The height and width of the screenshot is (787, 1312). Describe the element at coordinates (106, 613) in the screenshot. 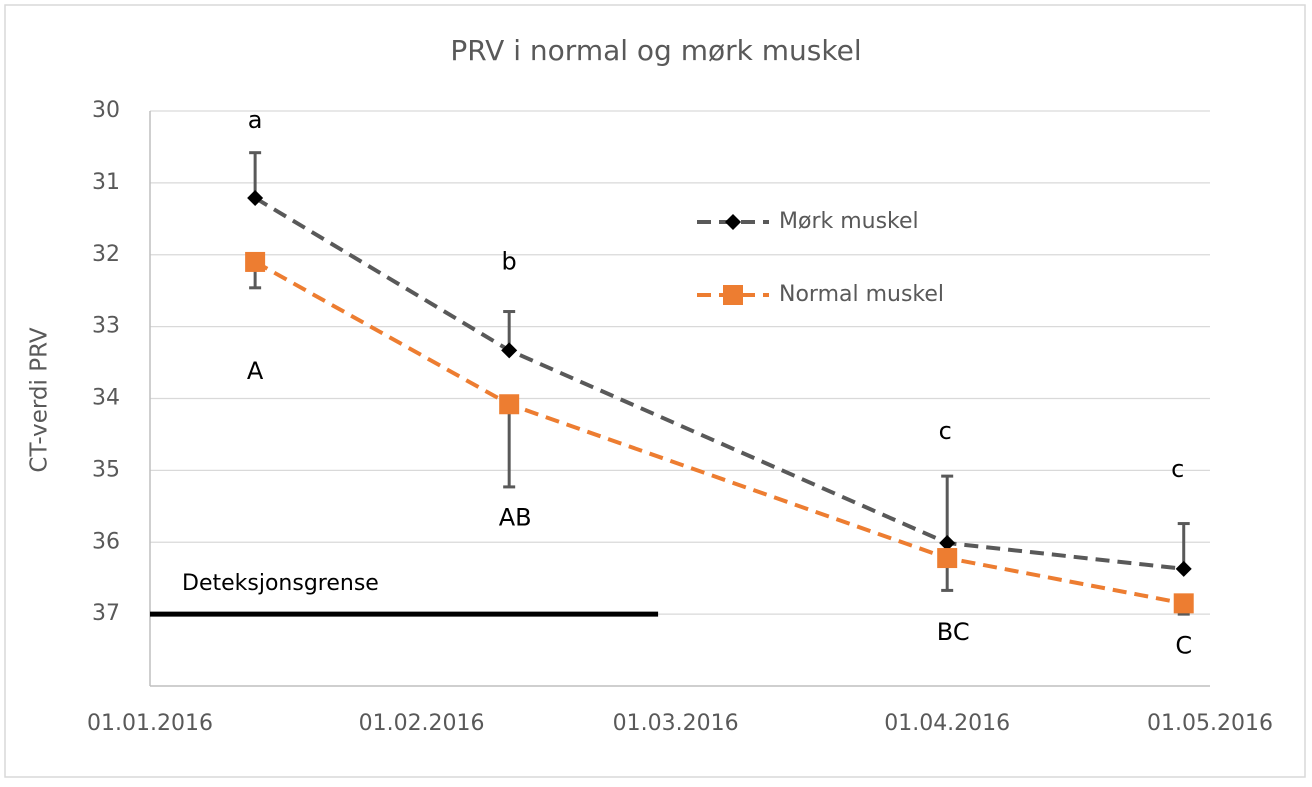

I see `y-tick-label: 37` at that location.